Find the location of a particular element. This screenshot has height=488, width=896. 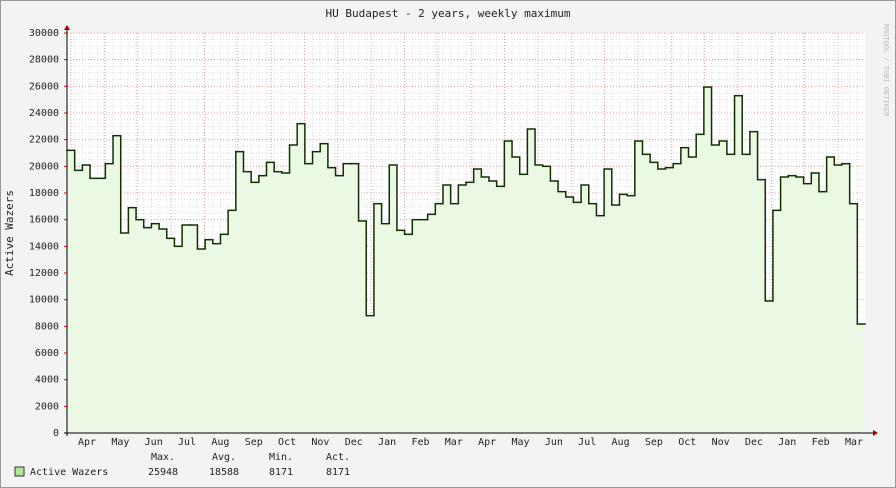

stat-header: Avg. is located at coordinates (224, 457).